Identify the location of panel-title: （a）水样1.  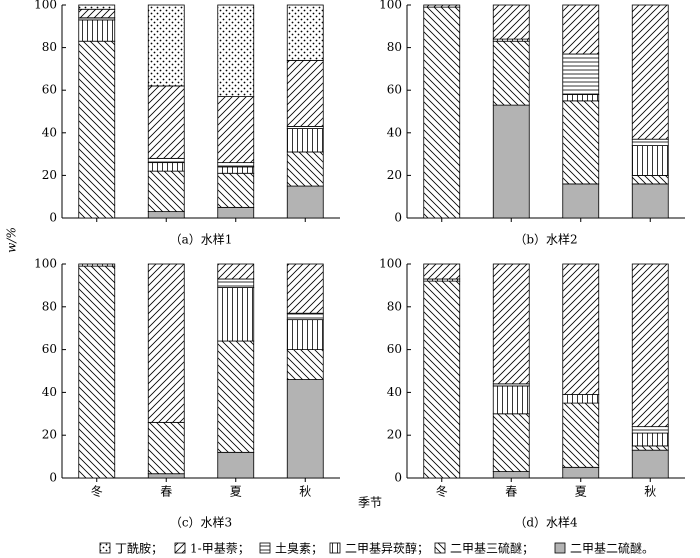
(201, 239).